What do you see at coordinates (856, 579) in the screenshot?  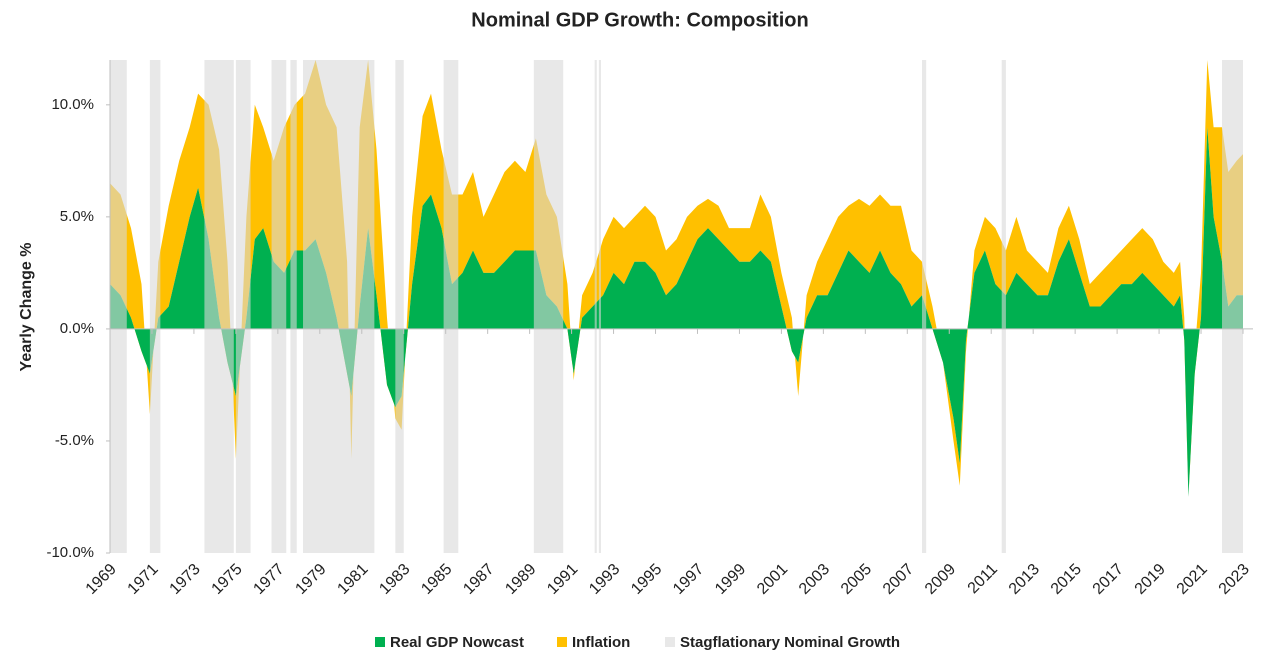 I see `x-tick-label: 2005` at bounding box center [856, 579].